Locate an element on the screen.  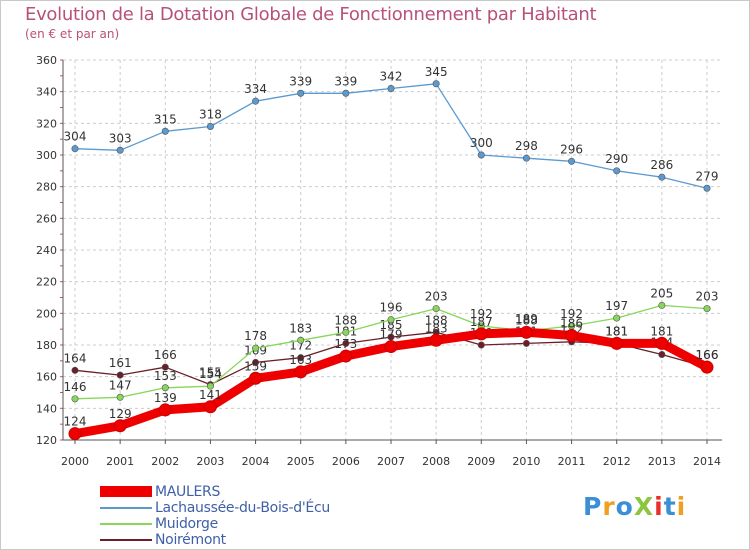
x-tick-label: 2010 is located at coordinates (526, 461).